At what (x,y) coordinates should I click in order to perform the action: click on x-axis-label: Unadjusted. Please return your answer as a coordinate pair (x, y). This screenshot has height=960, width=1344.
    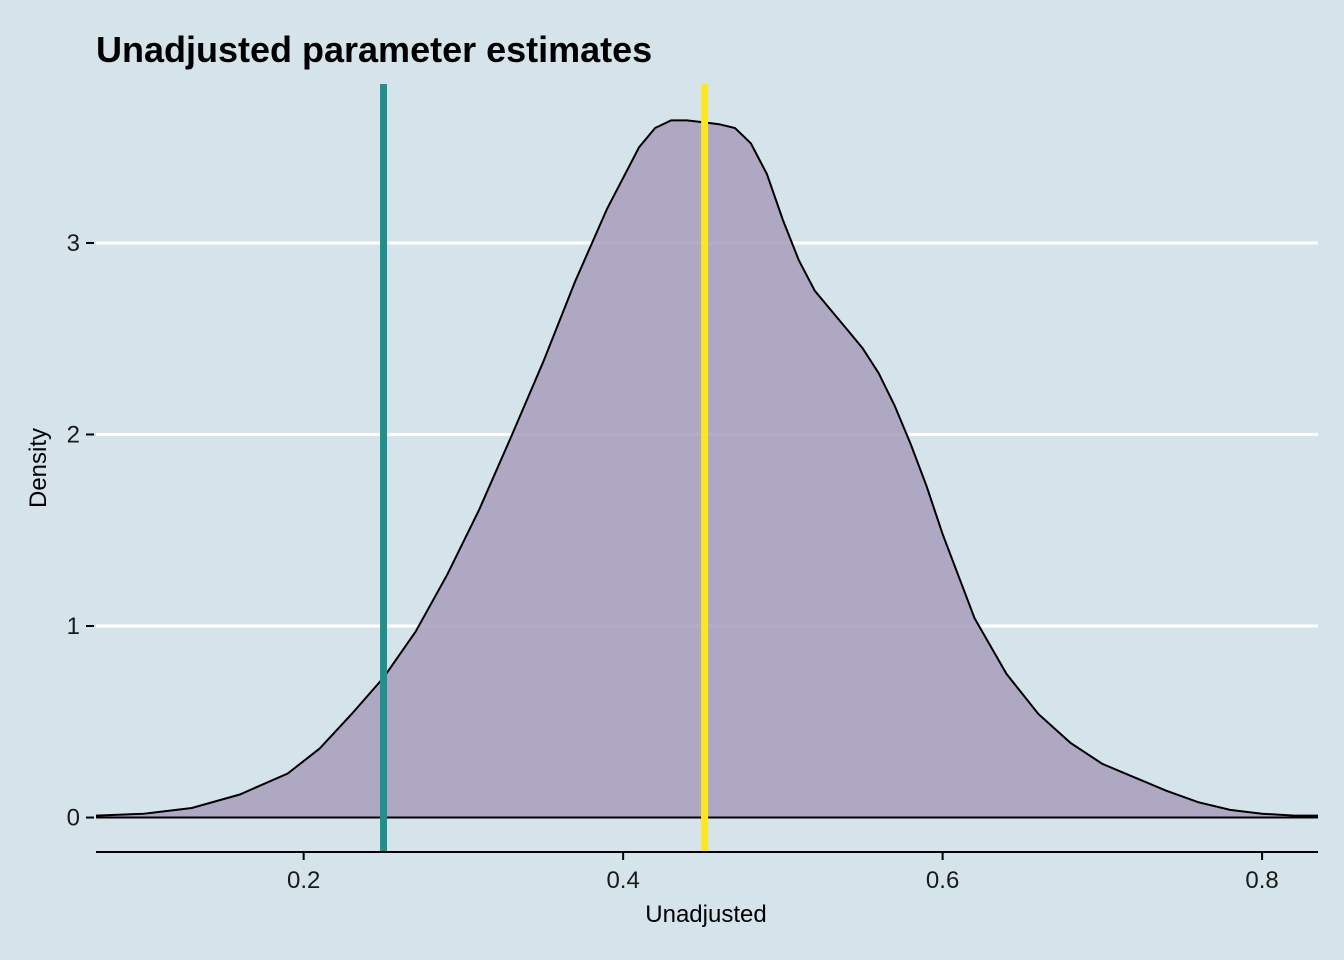
    Looking at the image, I should click on (705, 914).